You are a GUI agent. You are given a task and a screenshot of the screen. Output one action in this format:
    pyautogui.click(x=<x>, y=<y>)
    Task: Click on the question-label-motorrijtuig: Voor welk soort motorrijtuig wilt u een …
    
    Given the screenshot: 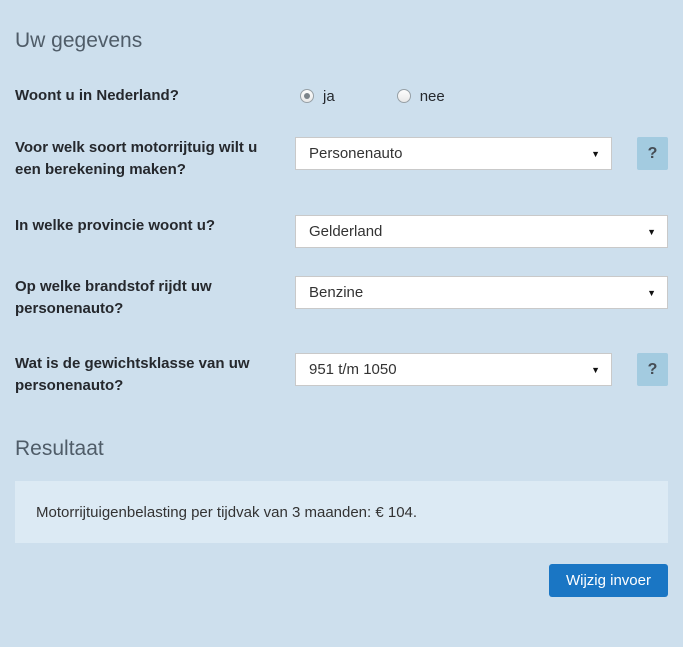 What is the action you would take?
    pyautogui.click(x=136, y=158)
    